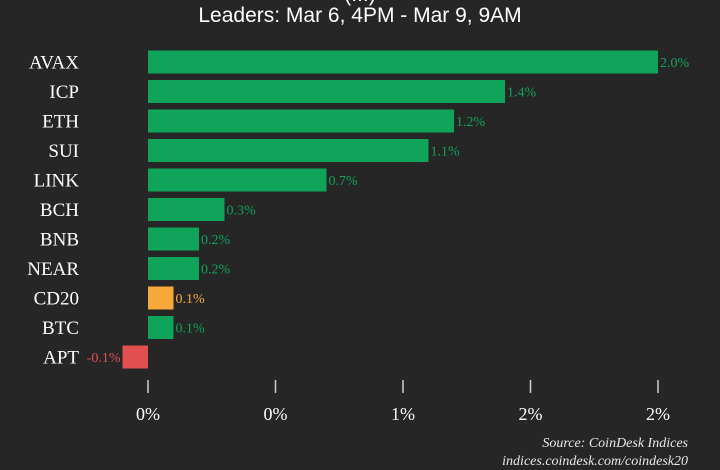 The width and height of the screenshot is (720, 470). What do you see at coordinates (446, 152) in the screenshot?
I see `value-label-sui: 1.1%` at bounding box center [446, 152].